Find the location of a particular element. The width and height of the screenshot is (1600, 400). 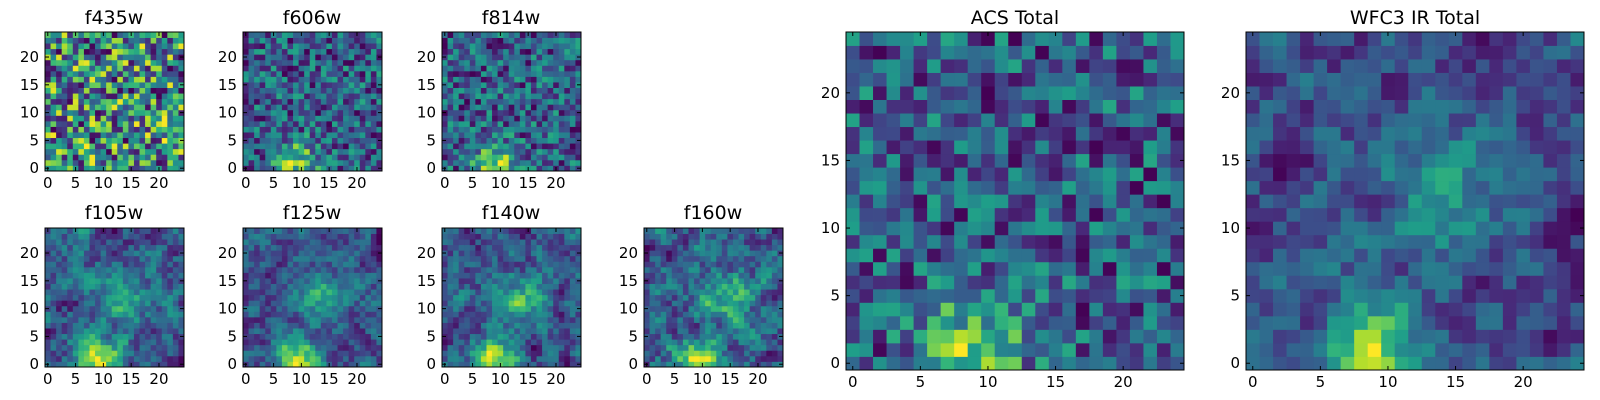

x-tick-label: 10 is located at coordinates (301, 183).